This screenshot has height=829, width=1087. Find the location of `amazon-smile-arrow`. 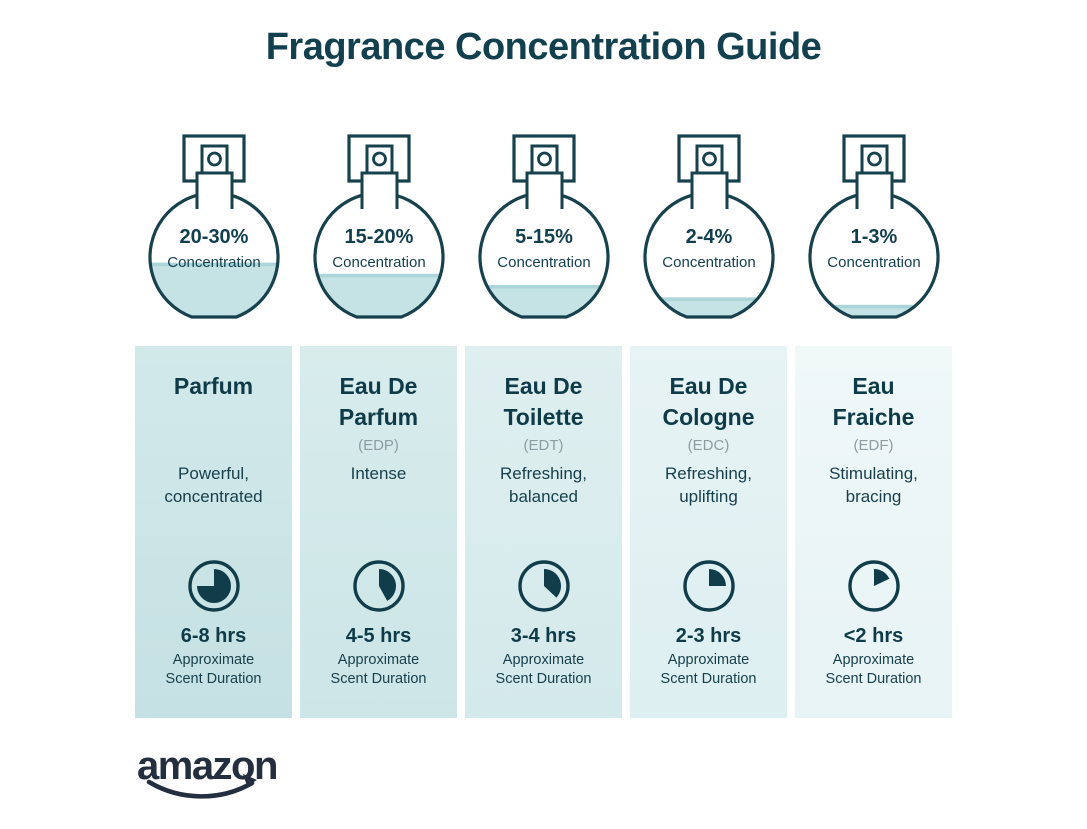

amazon-smile-arrow is located at coordinates (250, 780).